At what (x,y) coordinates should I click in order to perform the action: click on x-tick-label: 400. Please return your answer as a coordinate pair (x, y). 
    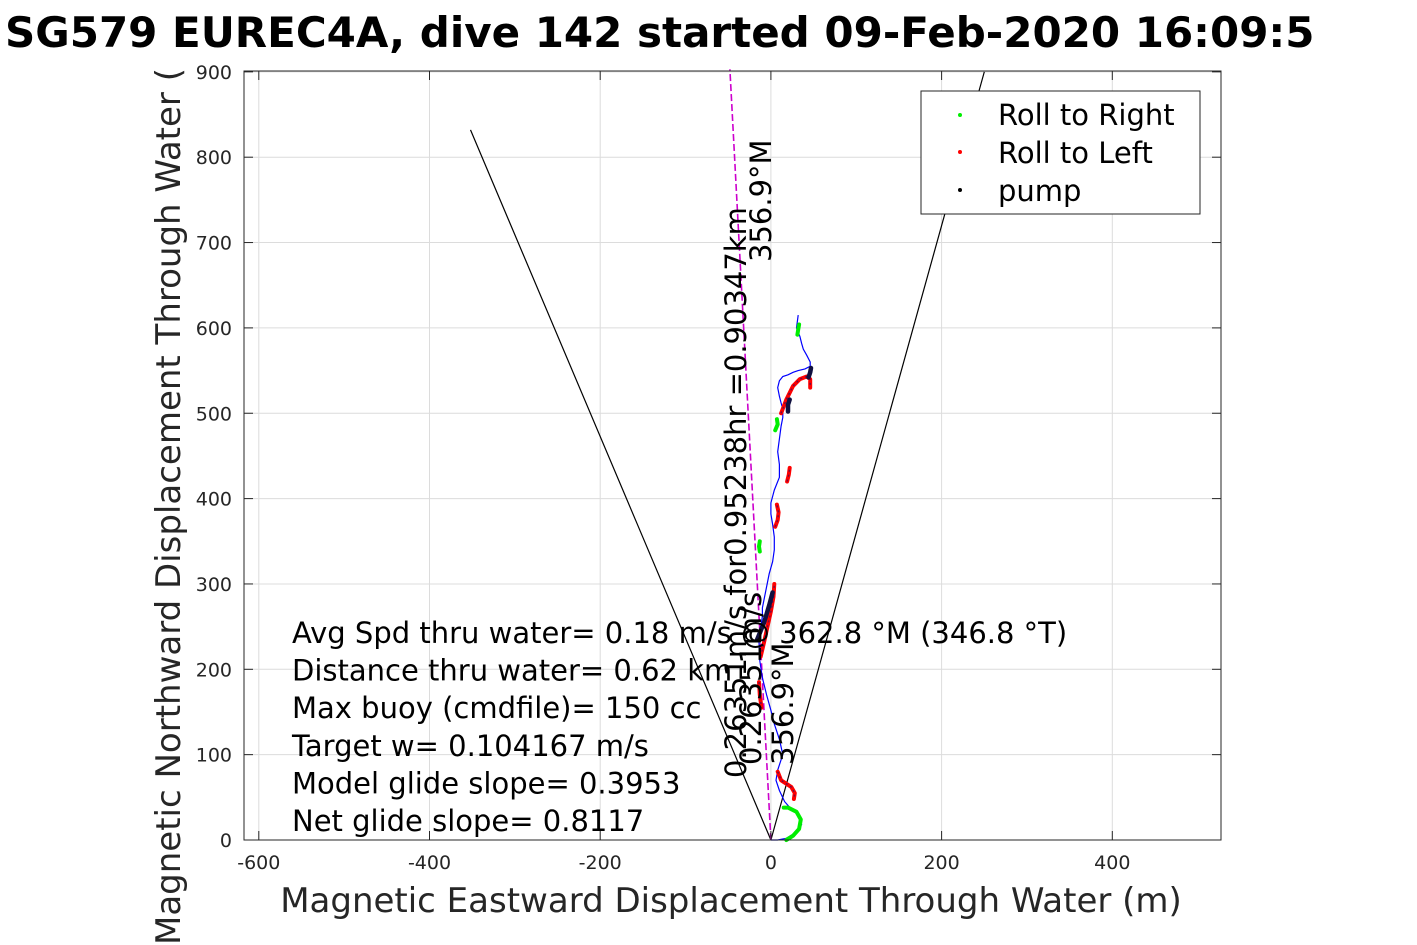
    Looking at the image, I should click on (1112, 863).